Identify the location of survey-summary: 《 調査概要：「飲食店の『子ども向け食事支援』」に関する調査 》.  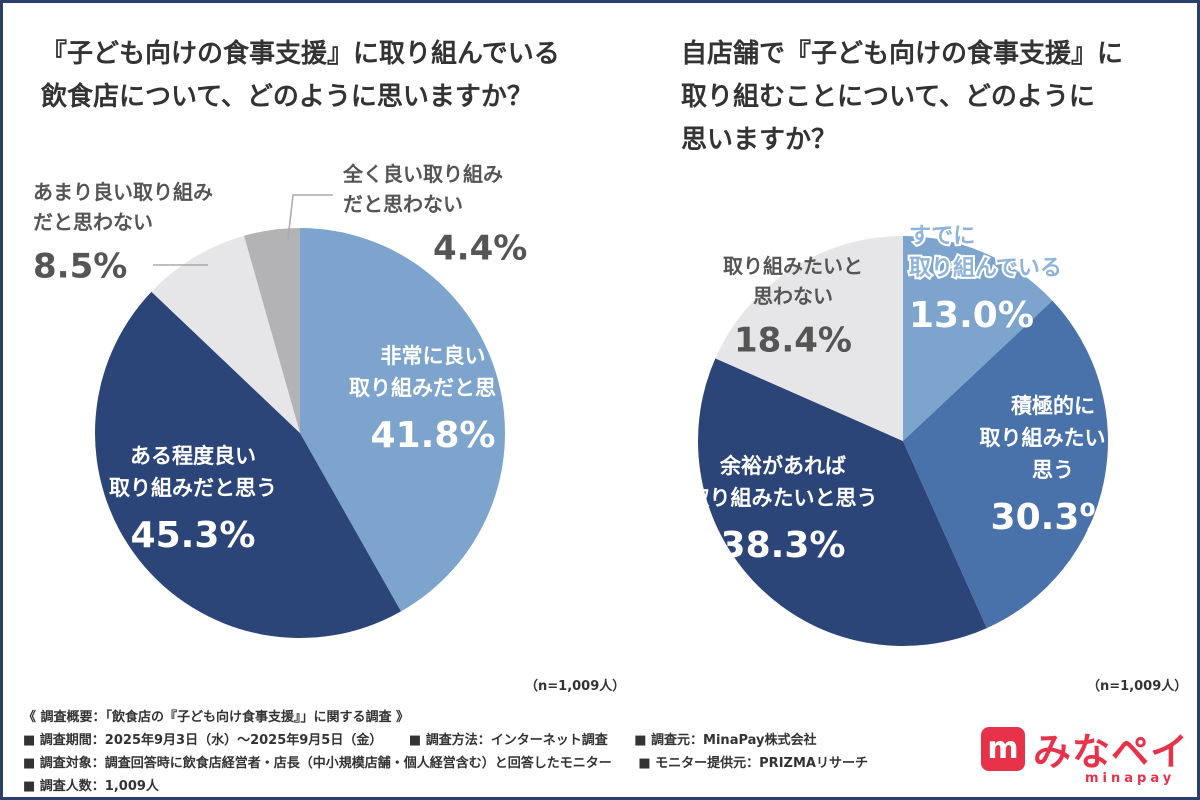
(216, 717).